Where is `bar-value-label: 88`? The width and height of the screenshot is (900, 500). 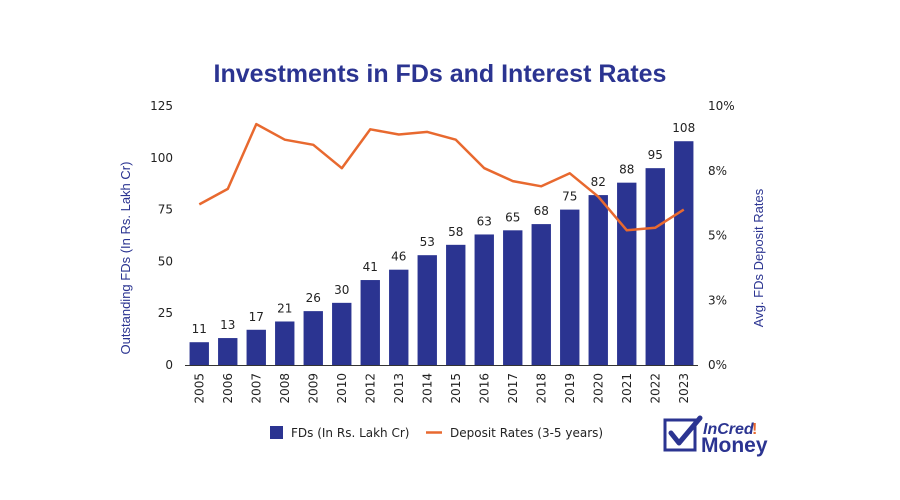
bar-value-label: 88 is located at coordinates (626, 170).